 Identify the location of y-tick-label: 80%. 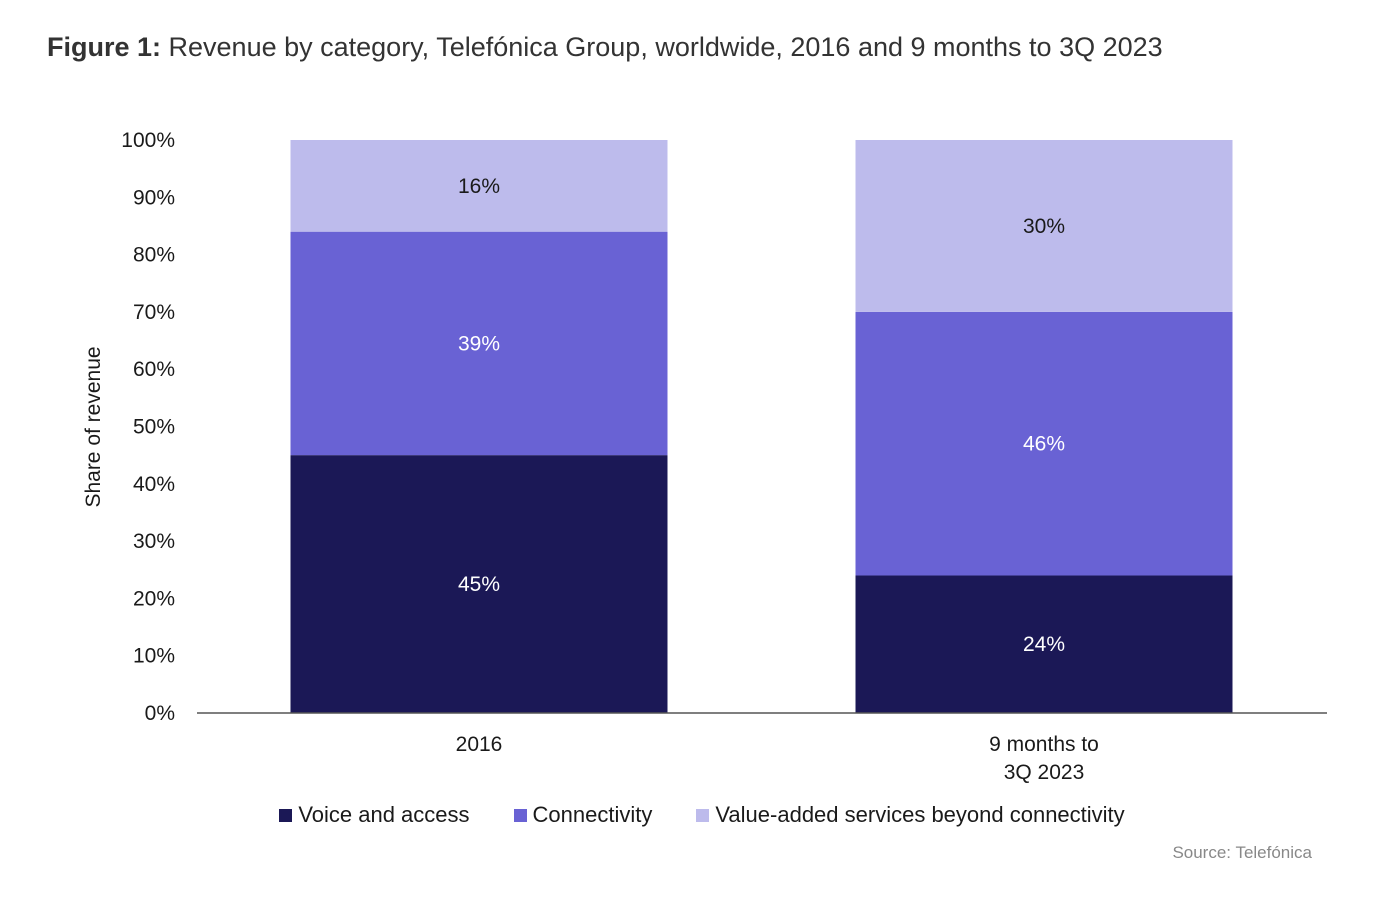
(154, 255).